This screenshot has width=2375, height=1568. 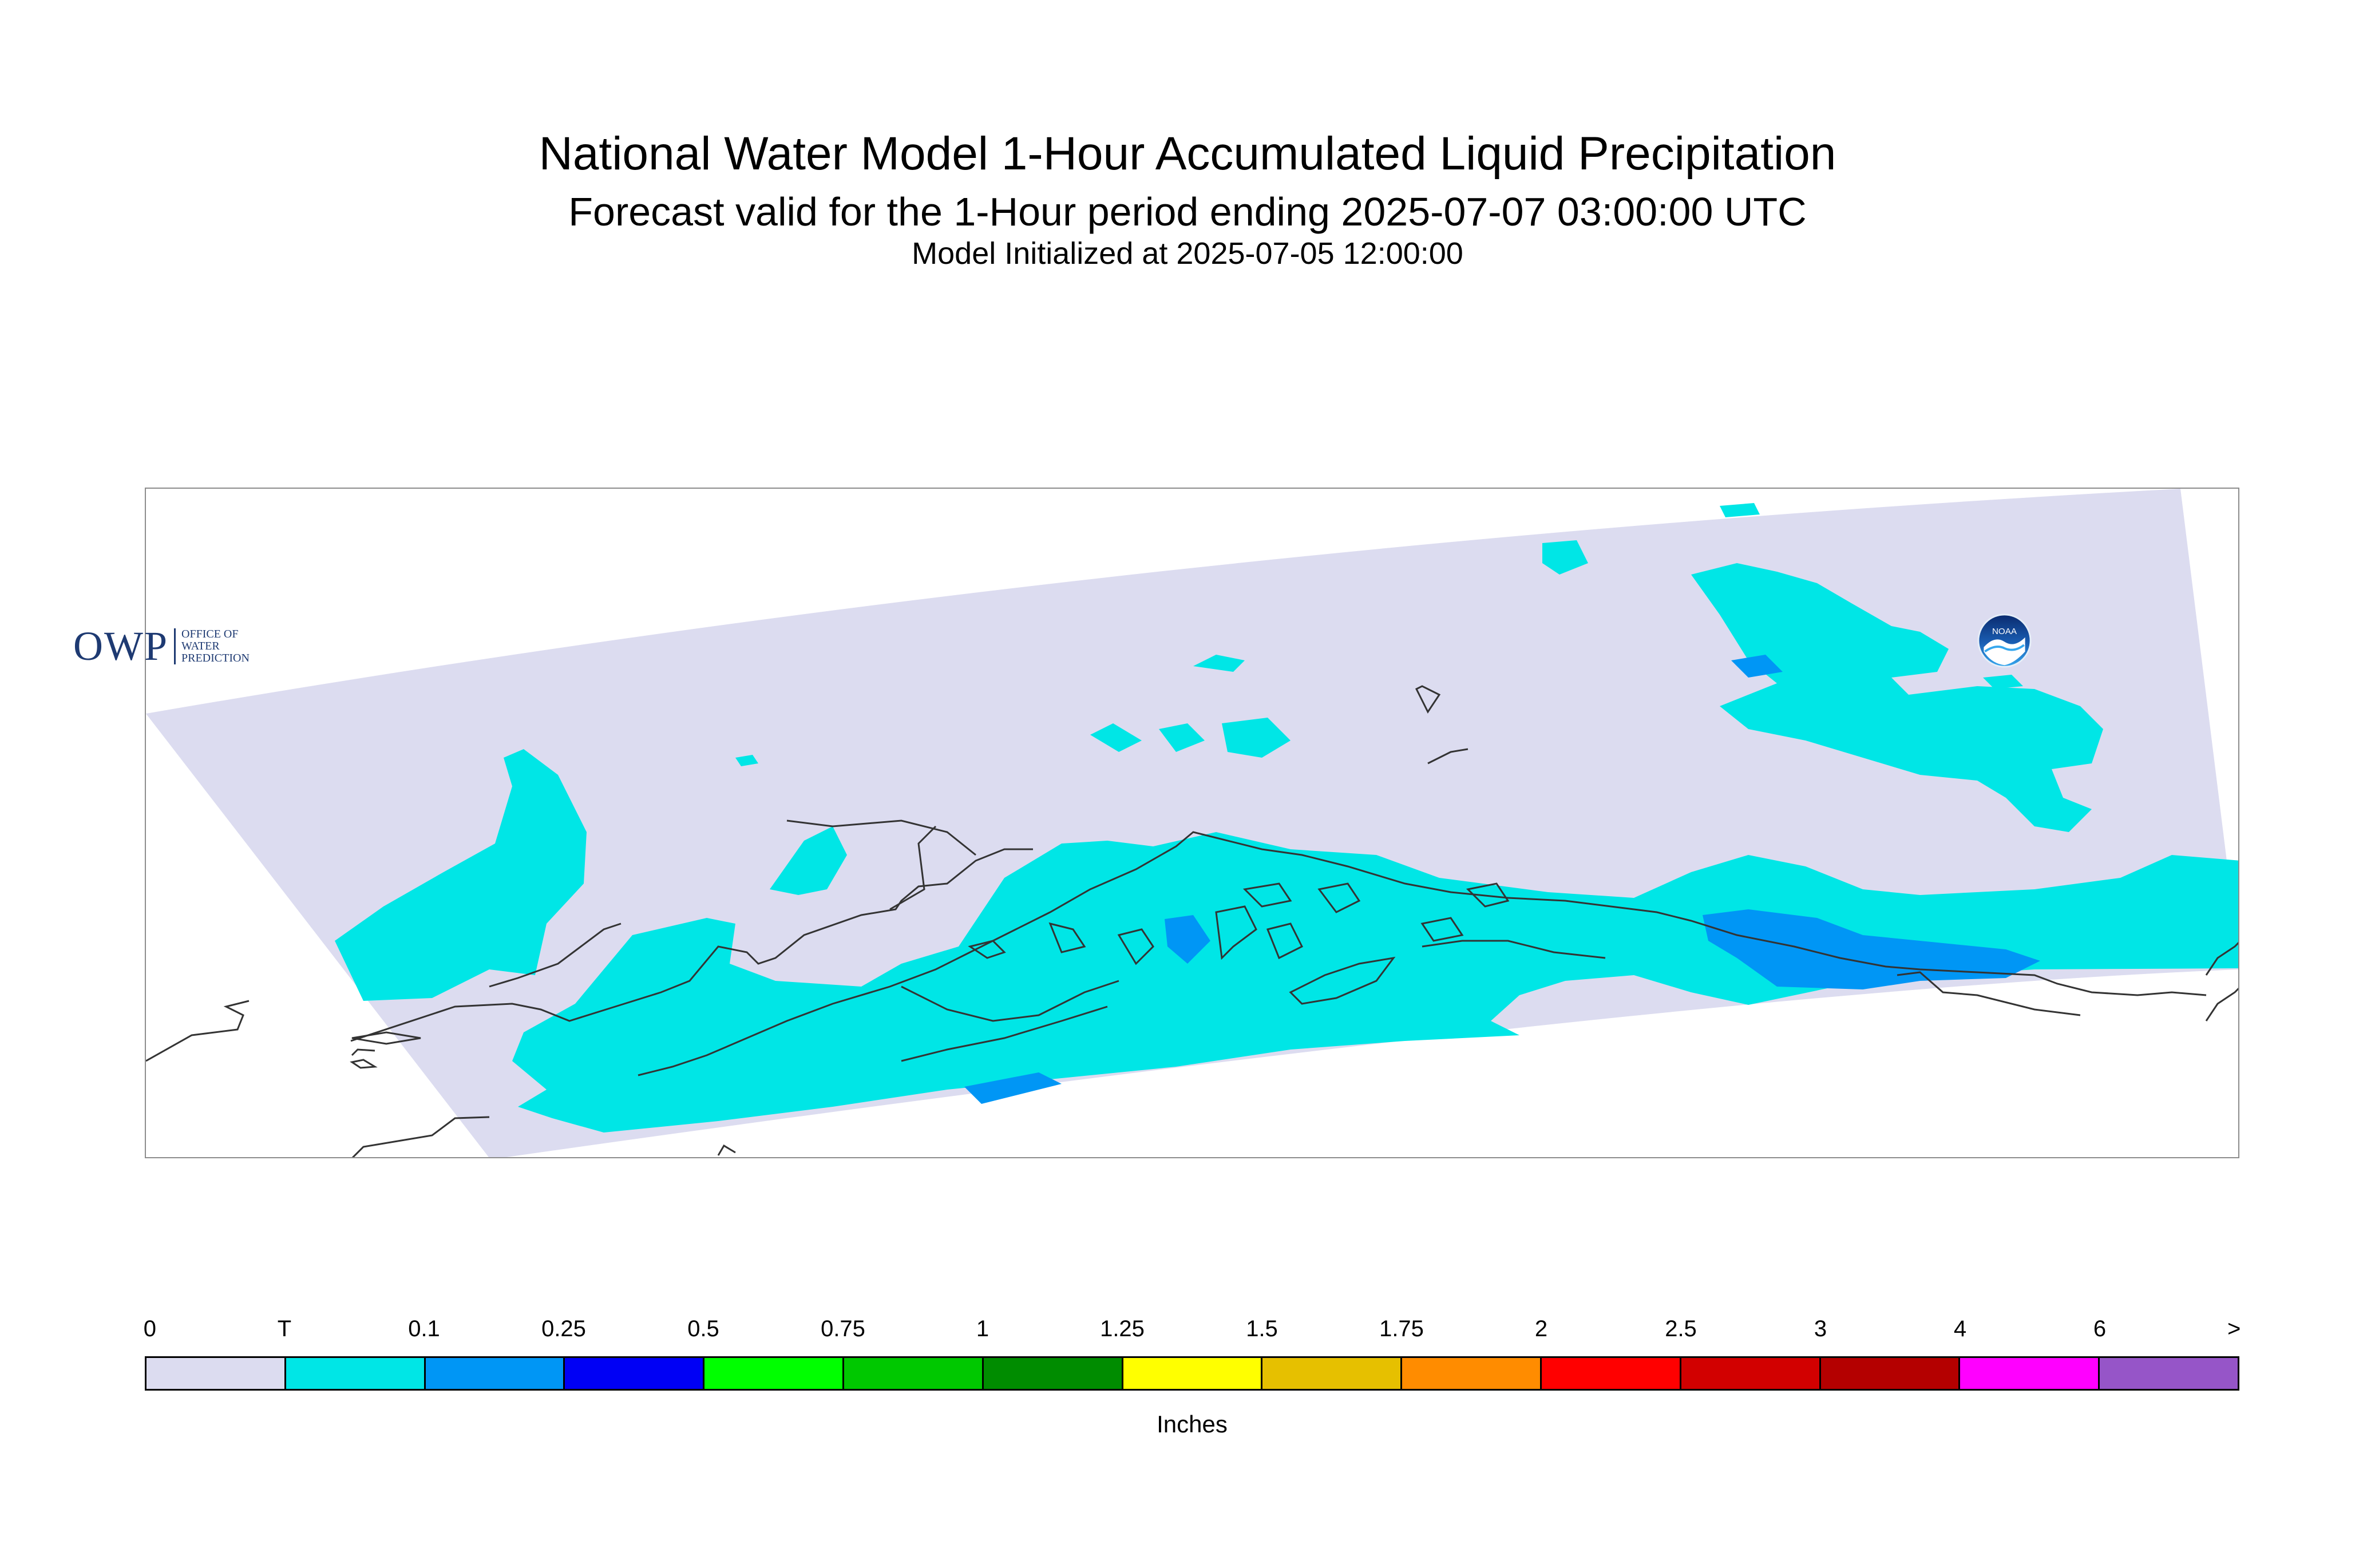 I want to click on legend-color-bar, so click(x=1192, y=1373).